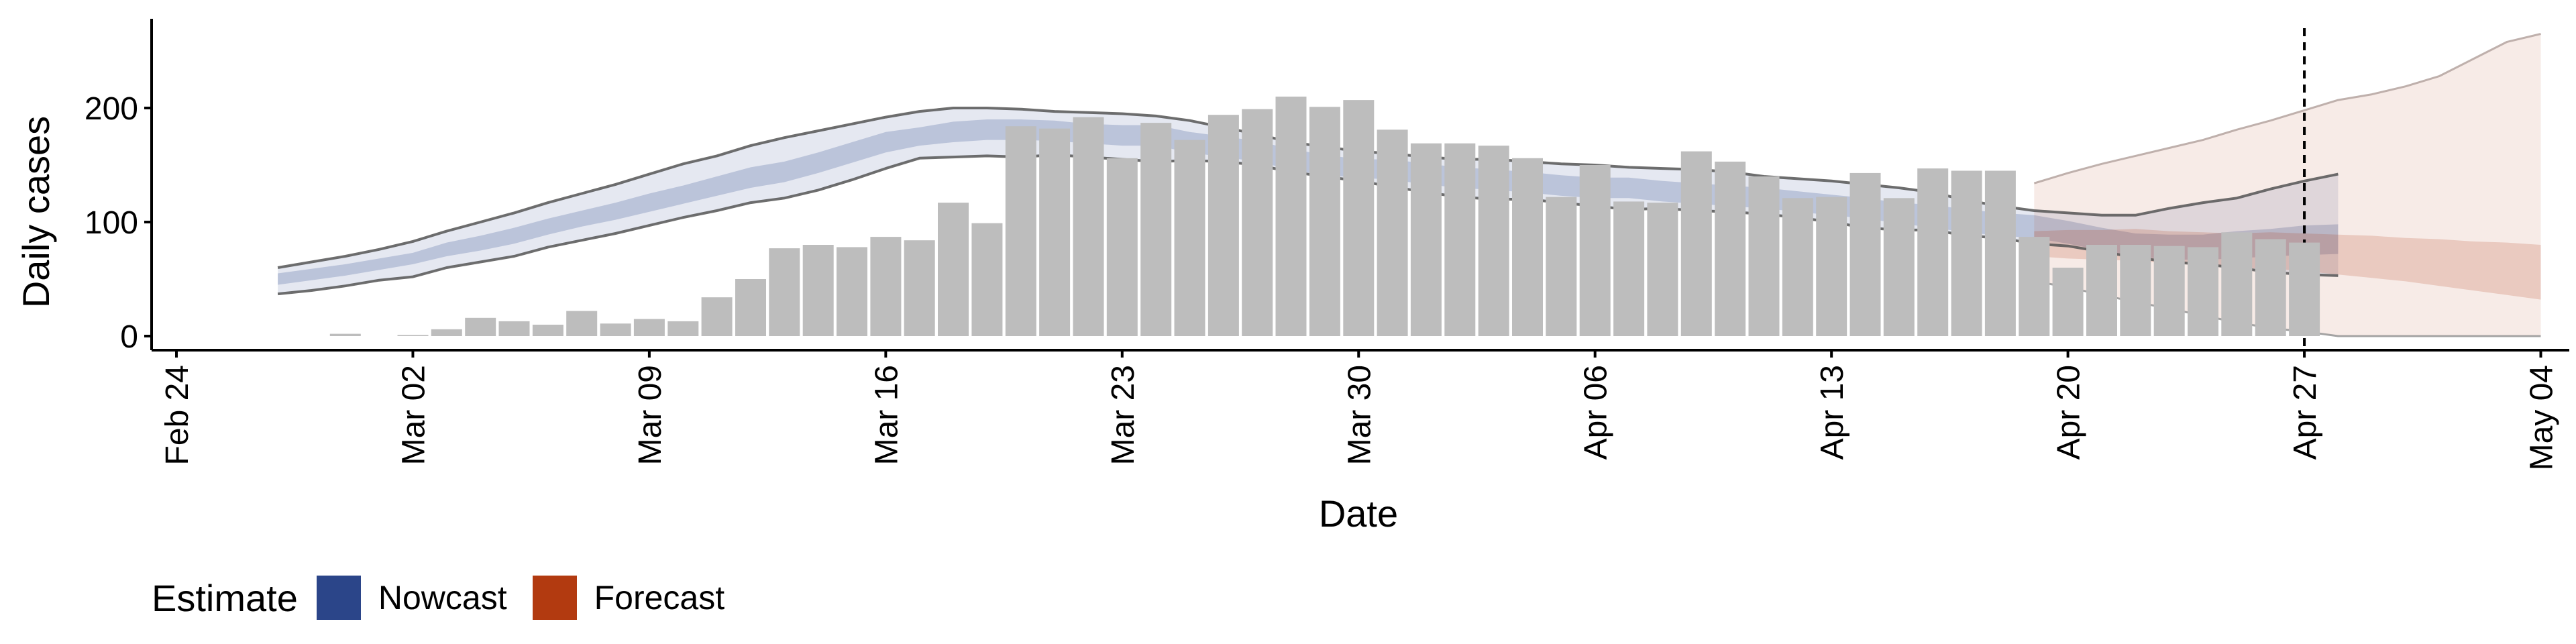 This screenshot has width=2576, height=644. What do you see at coordinates (2287, 108) in the screenshot?
I see `forecast-upper-line` at bounding box center [2287, 108].